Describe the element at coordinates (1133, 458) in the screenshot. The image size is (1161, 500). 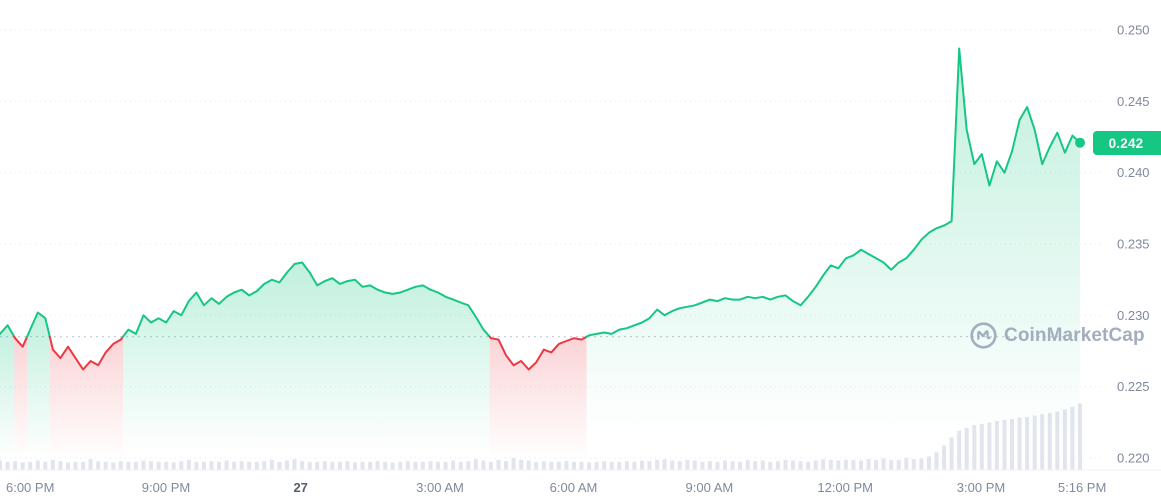
I see `y-axis-label: 0.220` at that location.